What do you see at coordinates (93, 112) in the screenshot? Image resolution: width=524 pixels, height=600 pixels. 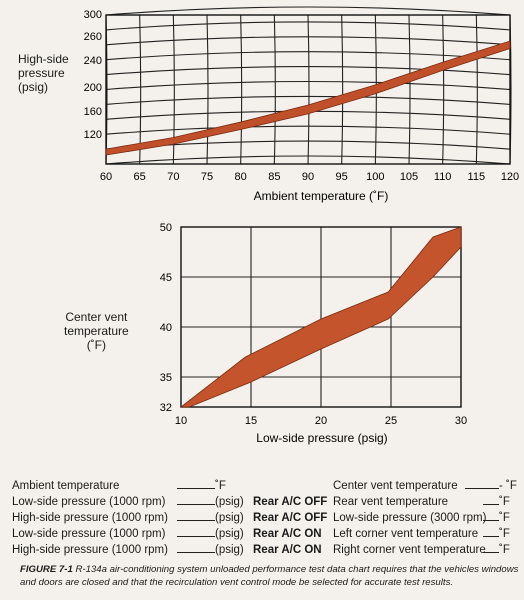 I see `chart1-ytick-label: 160` at bounding box center [93, 112].